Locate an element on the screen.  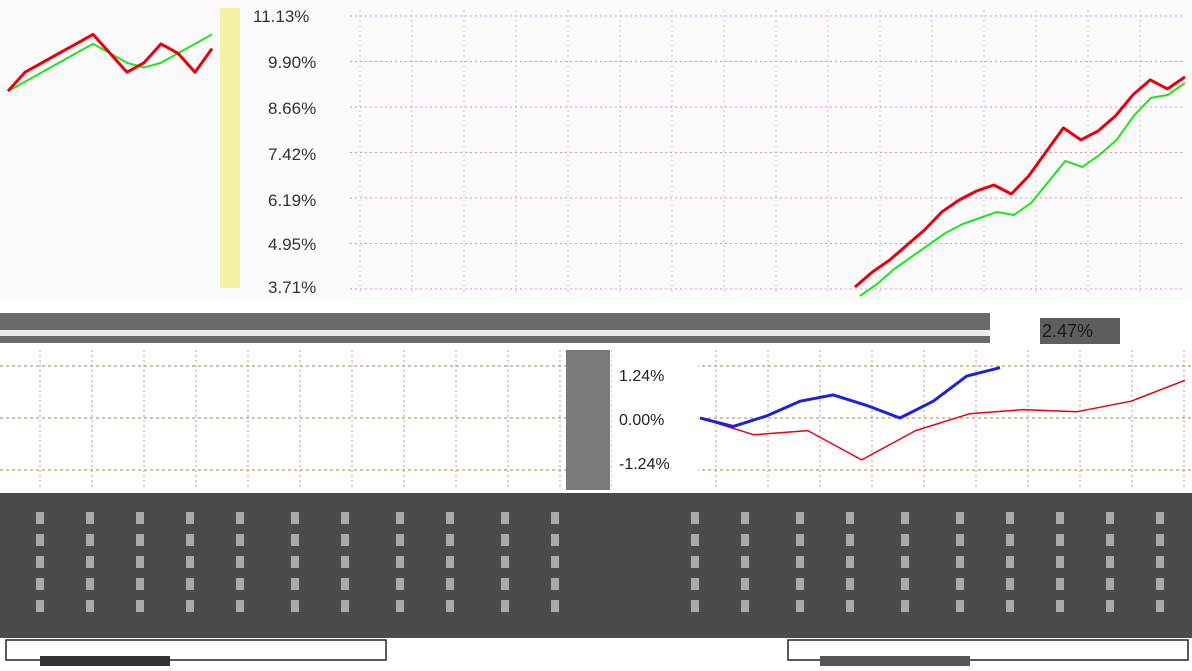
upper-y-tick-3: 7.42% is located at coordinates (292, 154).